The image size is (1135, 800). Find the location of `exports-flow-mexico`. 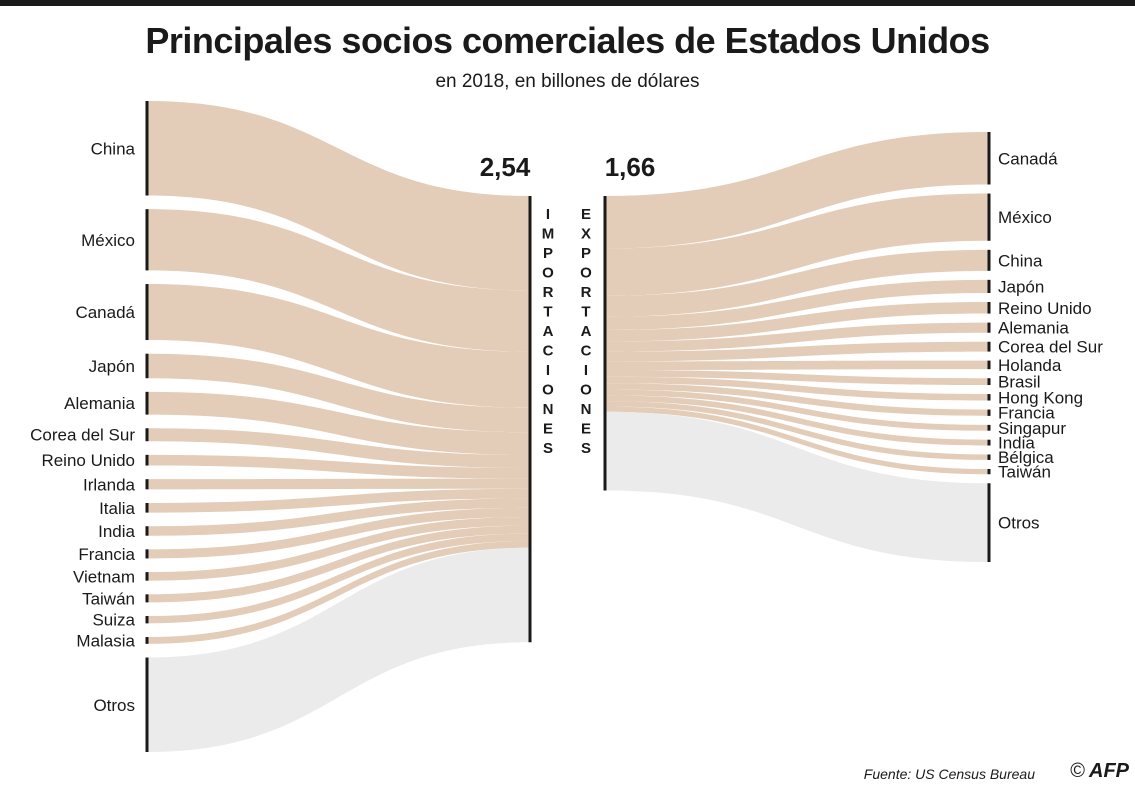

exports-flow-mexico is located at coordinates (797, 244).